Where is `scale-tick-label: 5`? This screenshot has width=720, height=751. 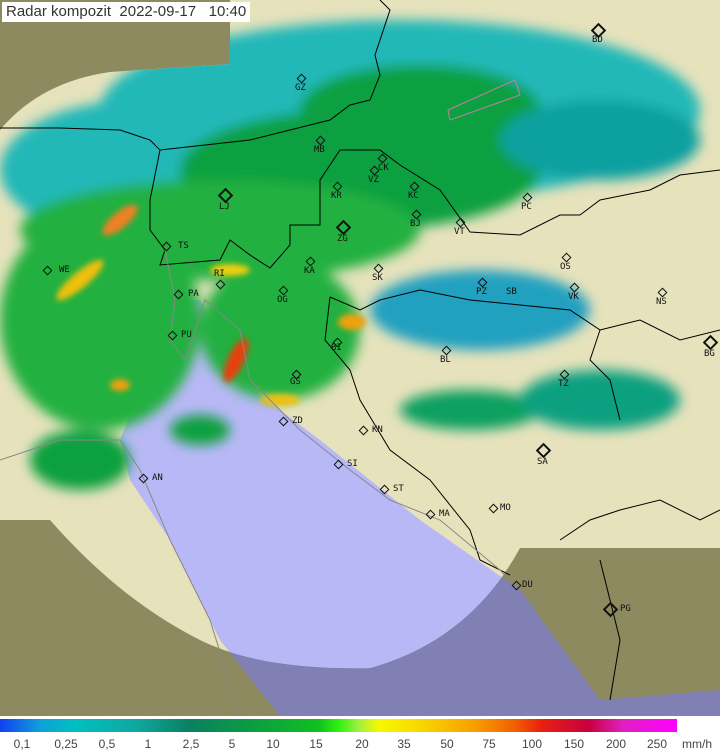
scale-tick-label: 5 is located at coordinates (232, 744).